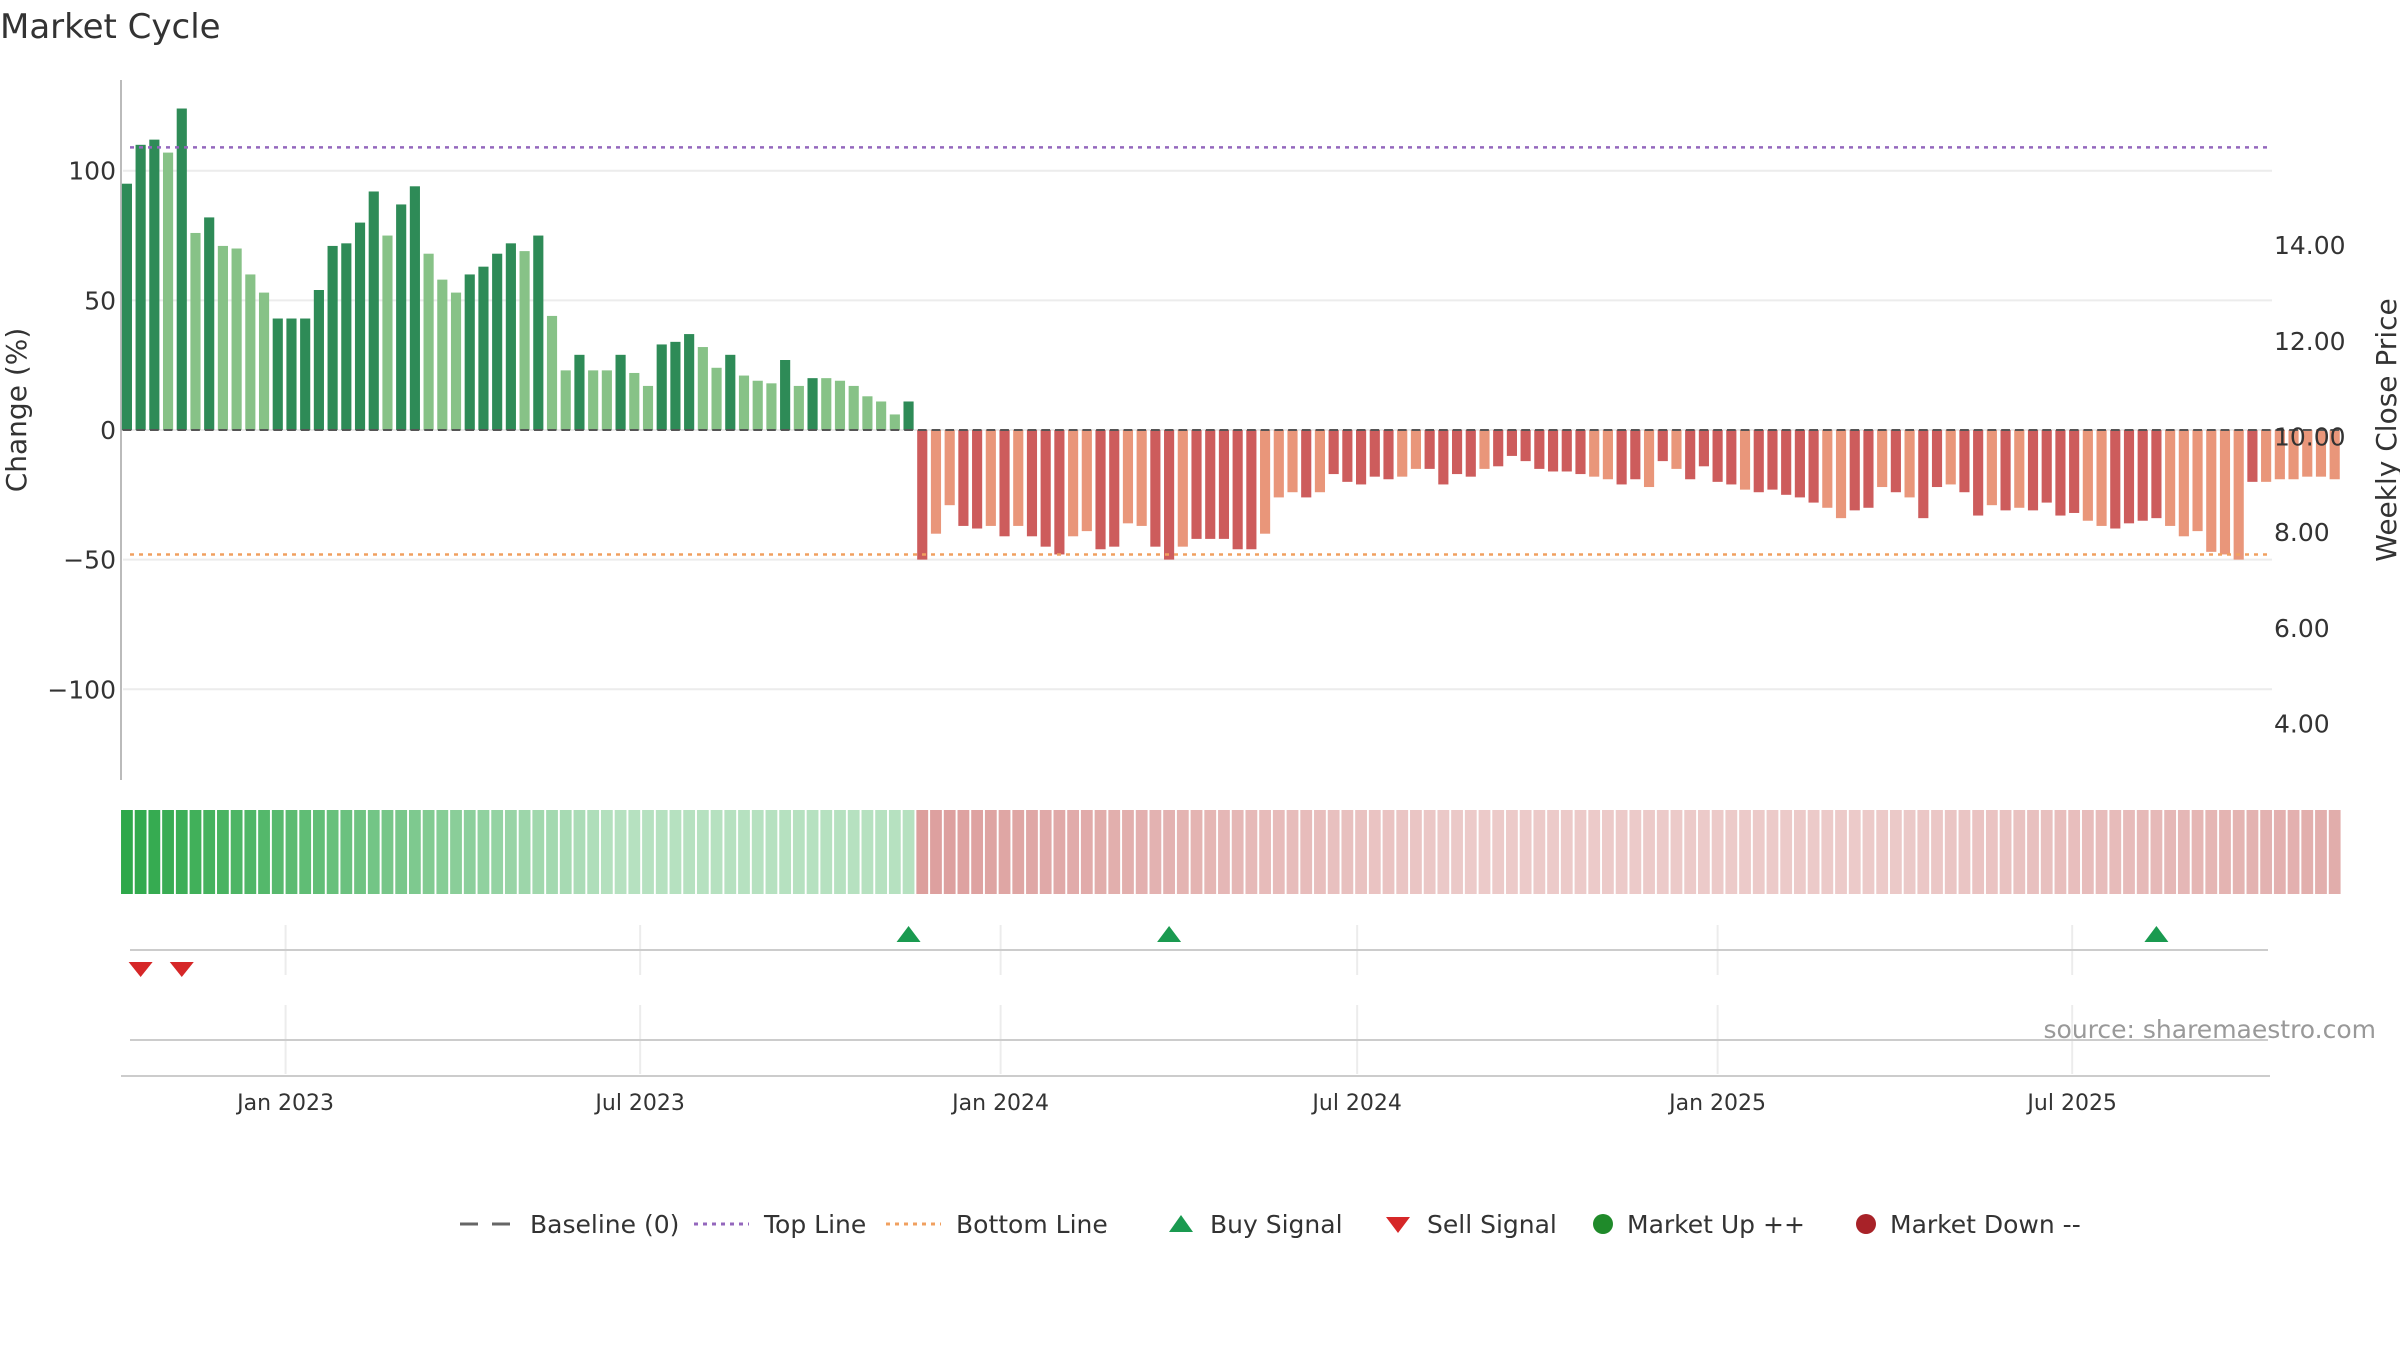 The height and width of the screenshot is (1350, 2400). I want to click on y-left-tick-label: 0, so click(108, 430).